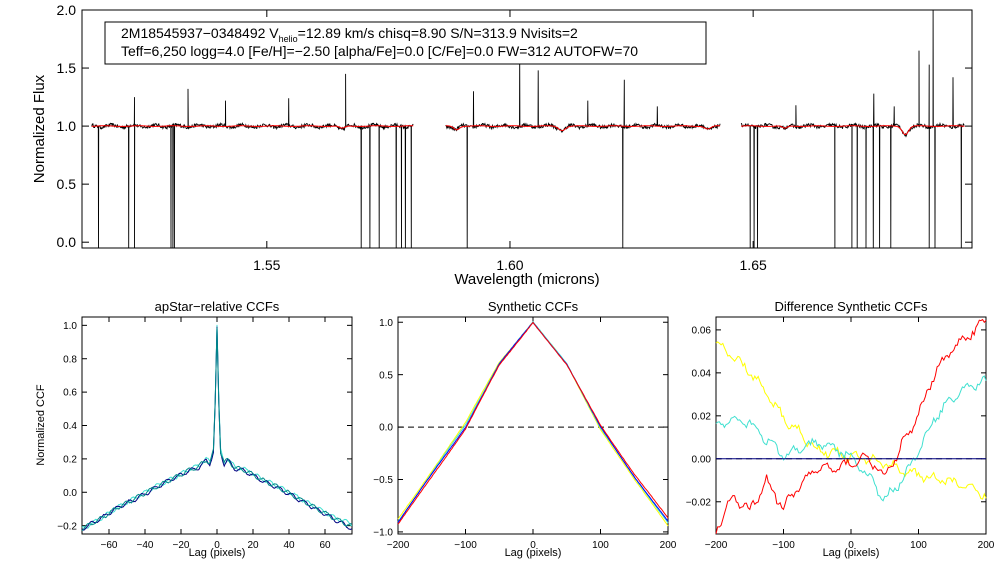  What do you see at coordinates (753, 265) in the screenshot?
I see `x-tick-label: 1.65` at bounding box center [753, 265].